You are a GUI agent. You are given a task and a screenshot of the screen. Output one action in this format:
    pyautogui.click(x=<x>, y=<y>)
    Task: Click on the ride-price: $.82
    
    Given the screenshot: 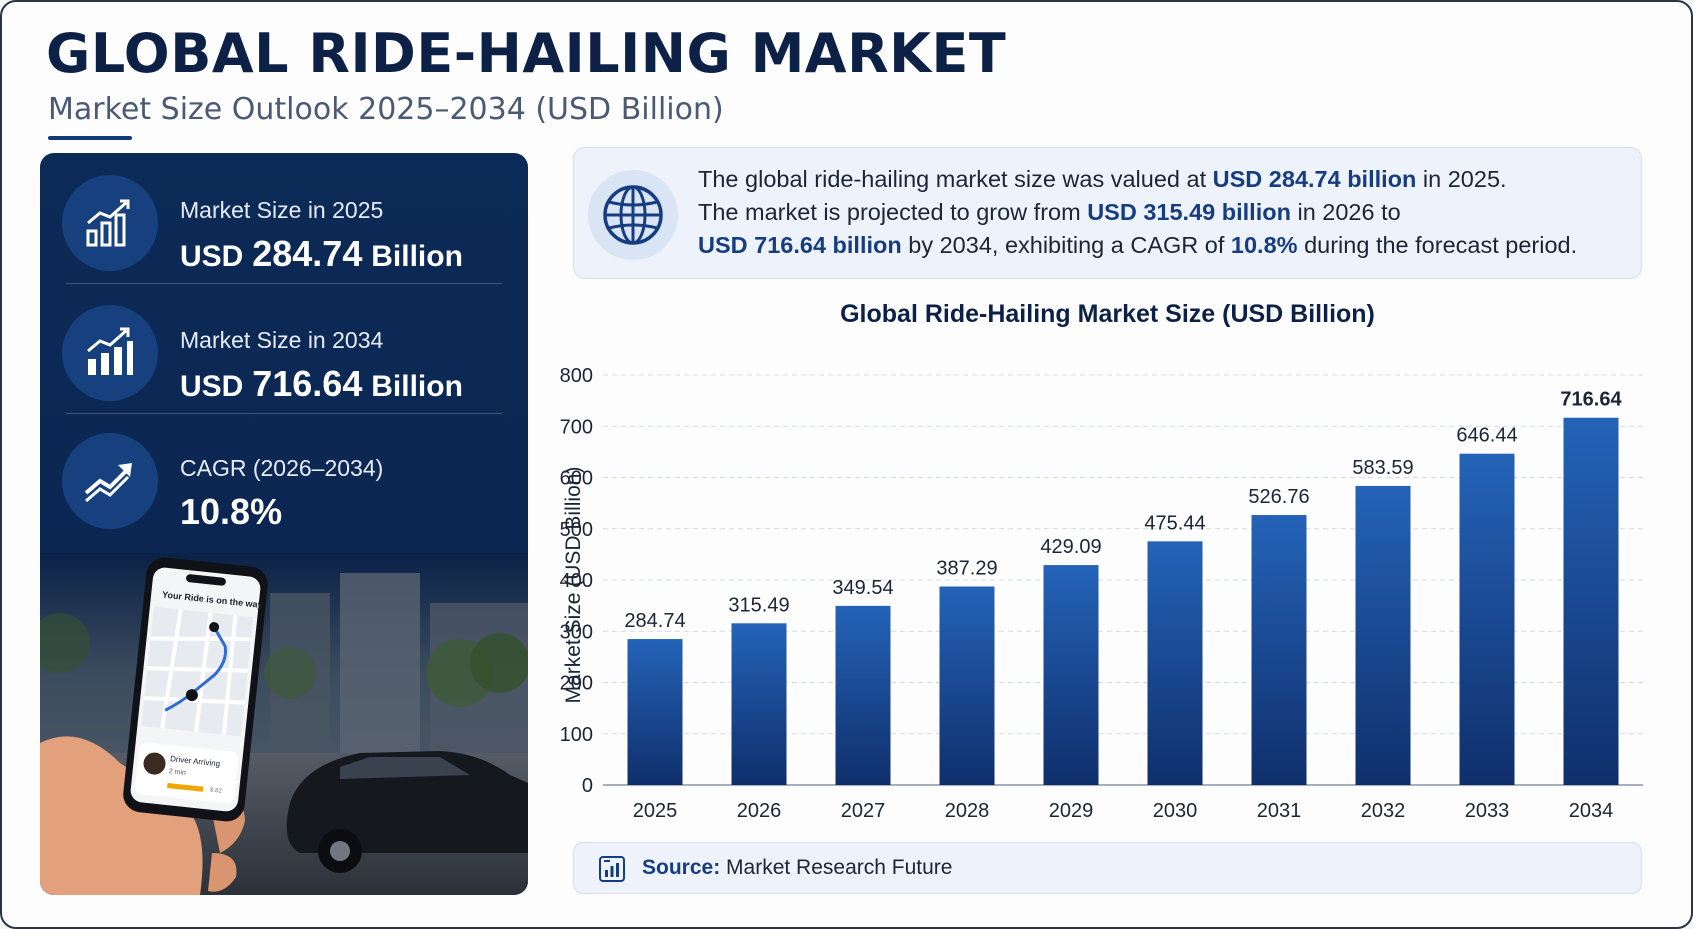 What is the action you would take?
    pyautogui.click(x=216, y=791)
    